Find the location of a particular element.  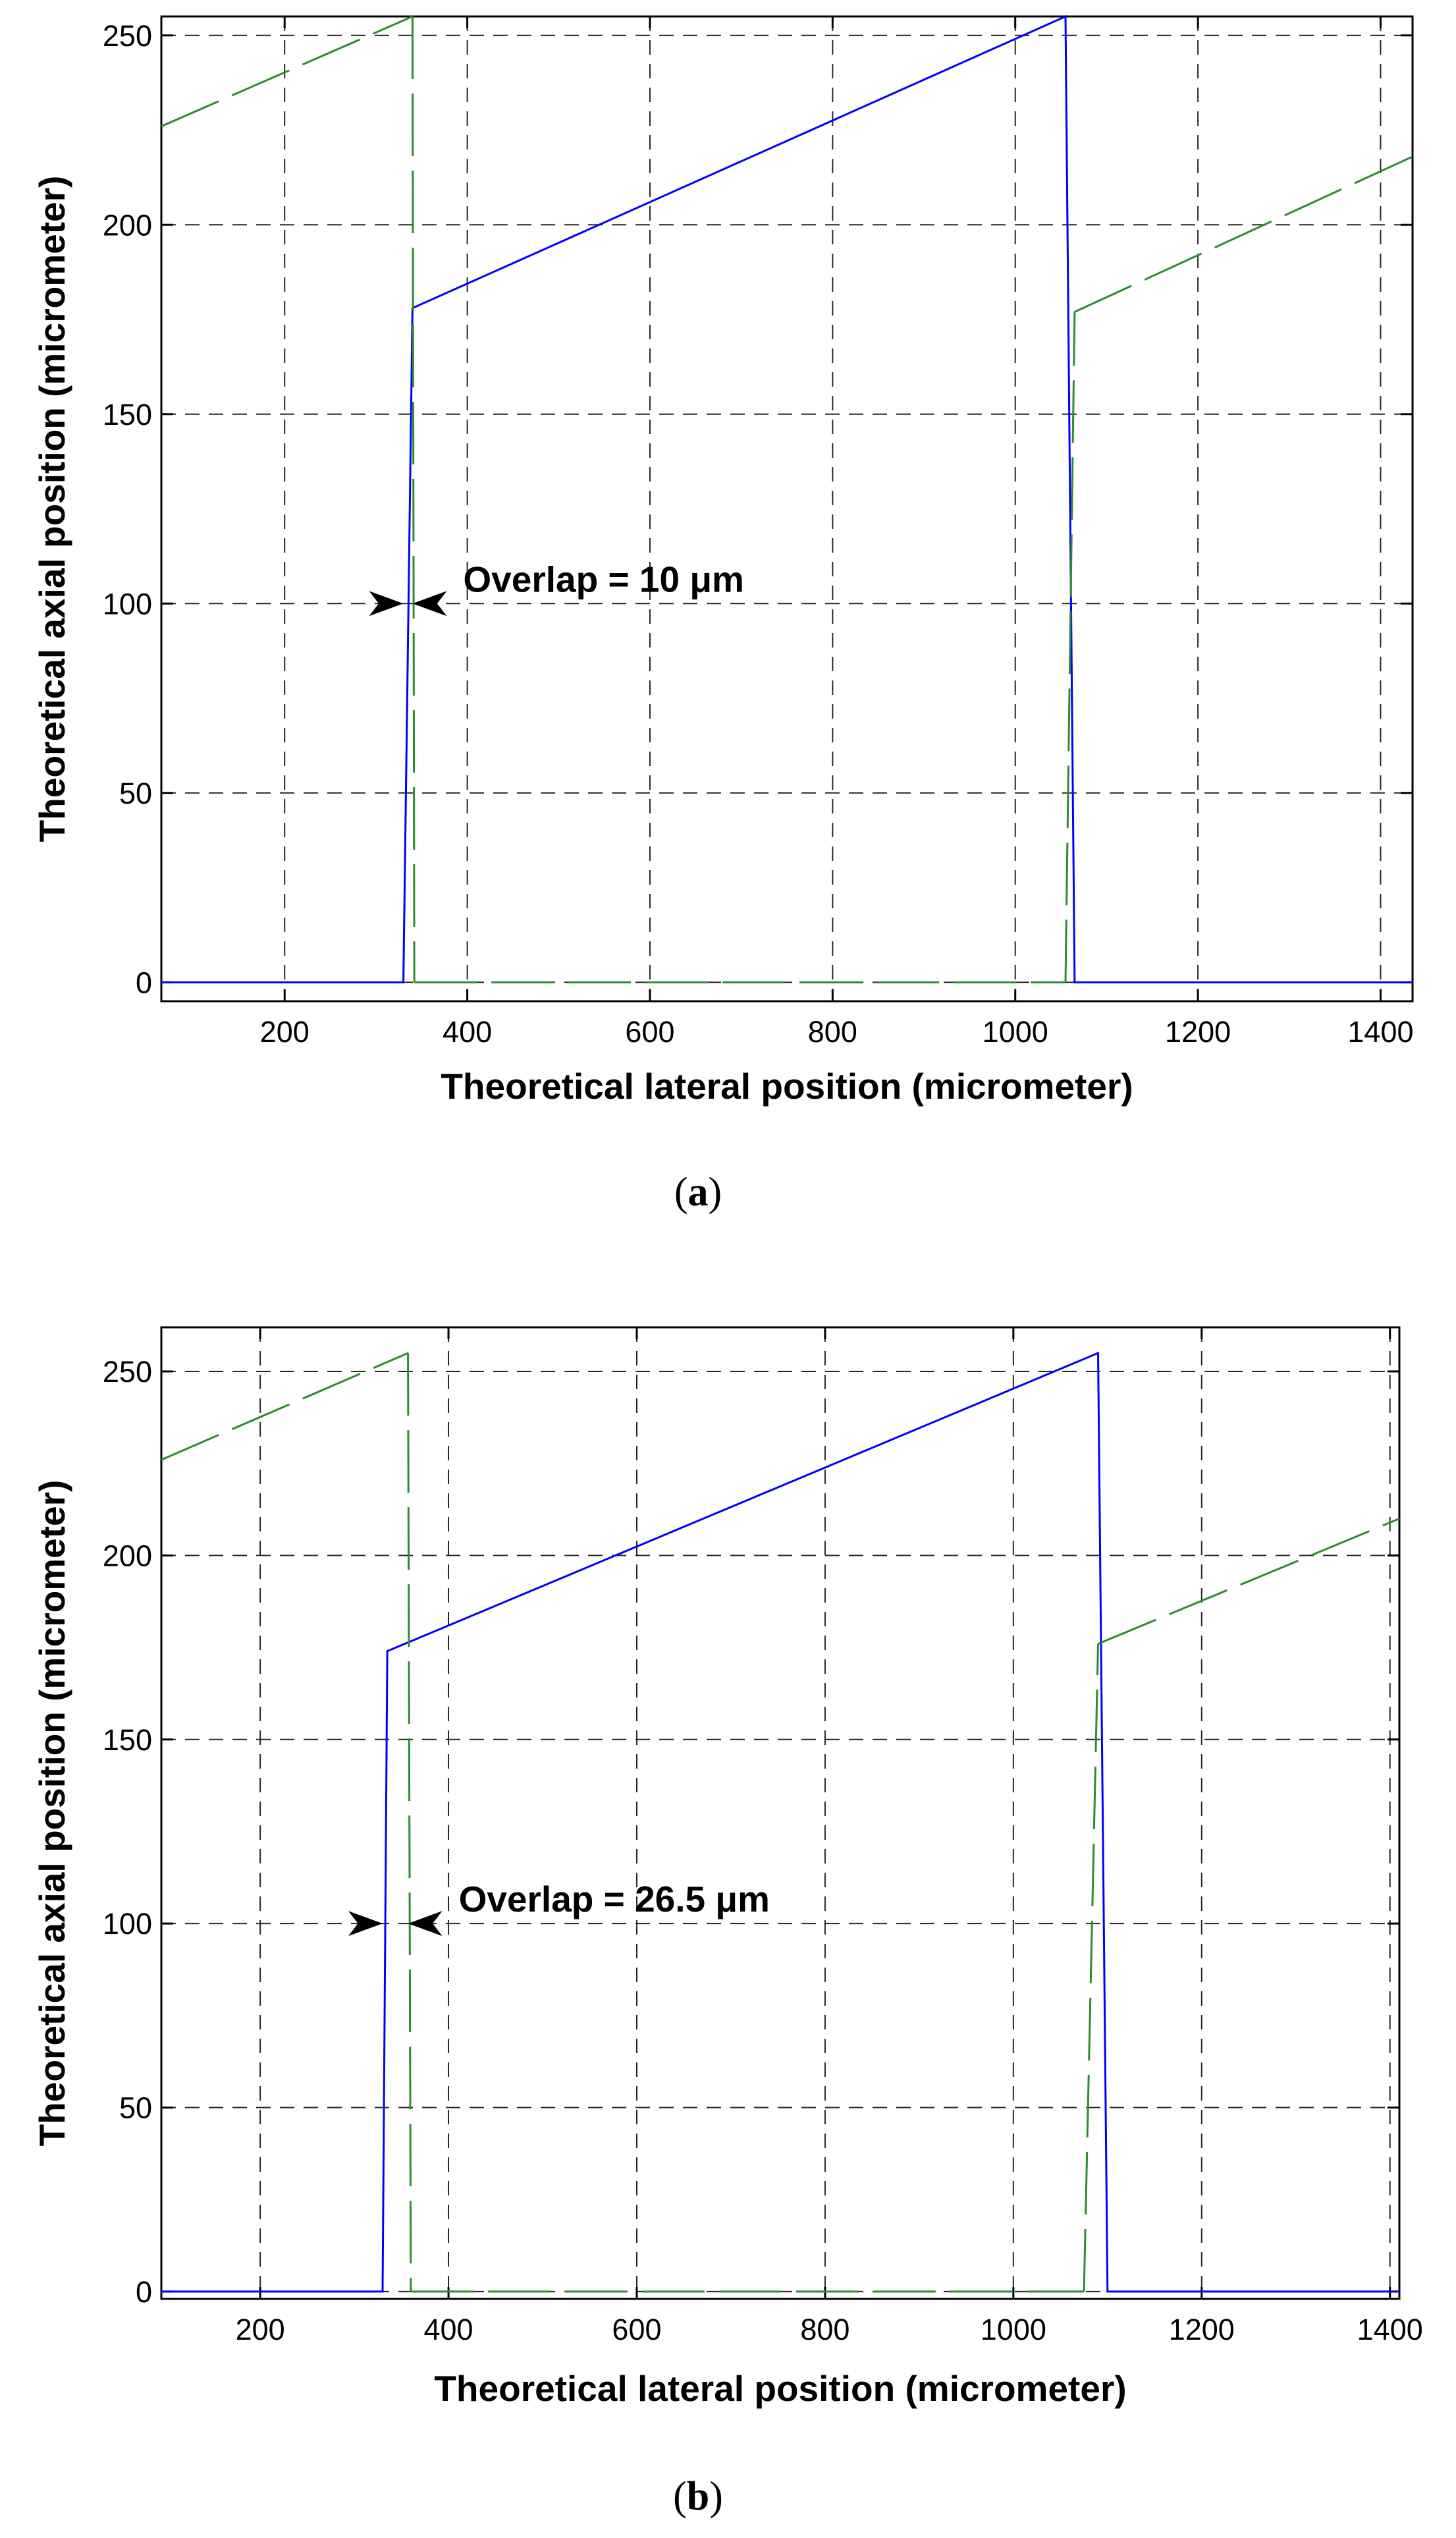

y-axis-label-a: Theoretical axial position (micrometer) is located at coordinates (52, 509).